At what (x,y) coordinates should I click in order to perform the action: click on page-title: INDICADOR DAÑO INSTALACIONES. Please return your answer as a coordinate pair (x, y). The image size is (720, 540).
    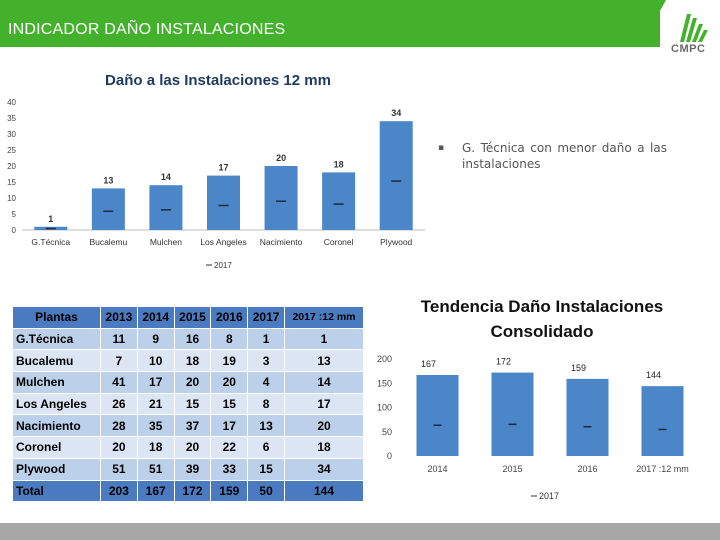
    Looking at the image, I should click on (147, 29).